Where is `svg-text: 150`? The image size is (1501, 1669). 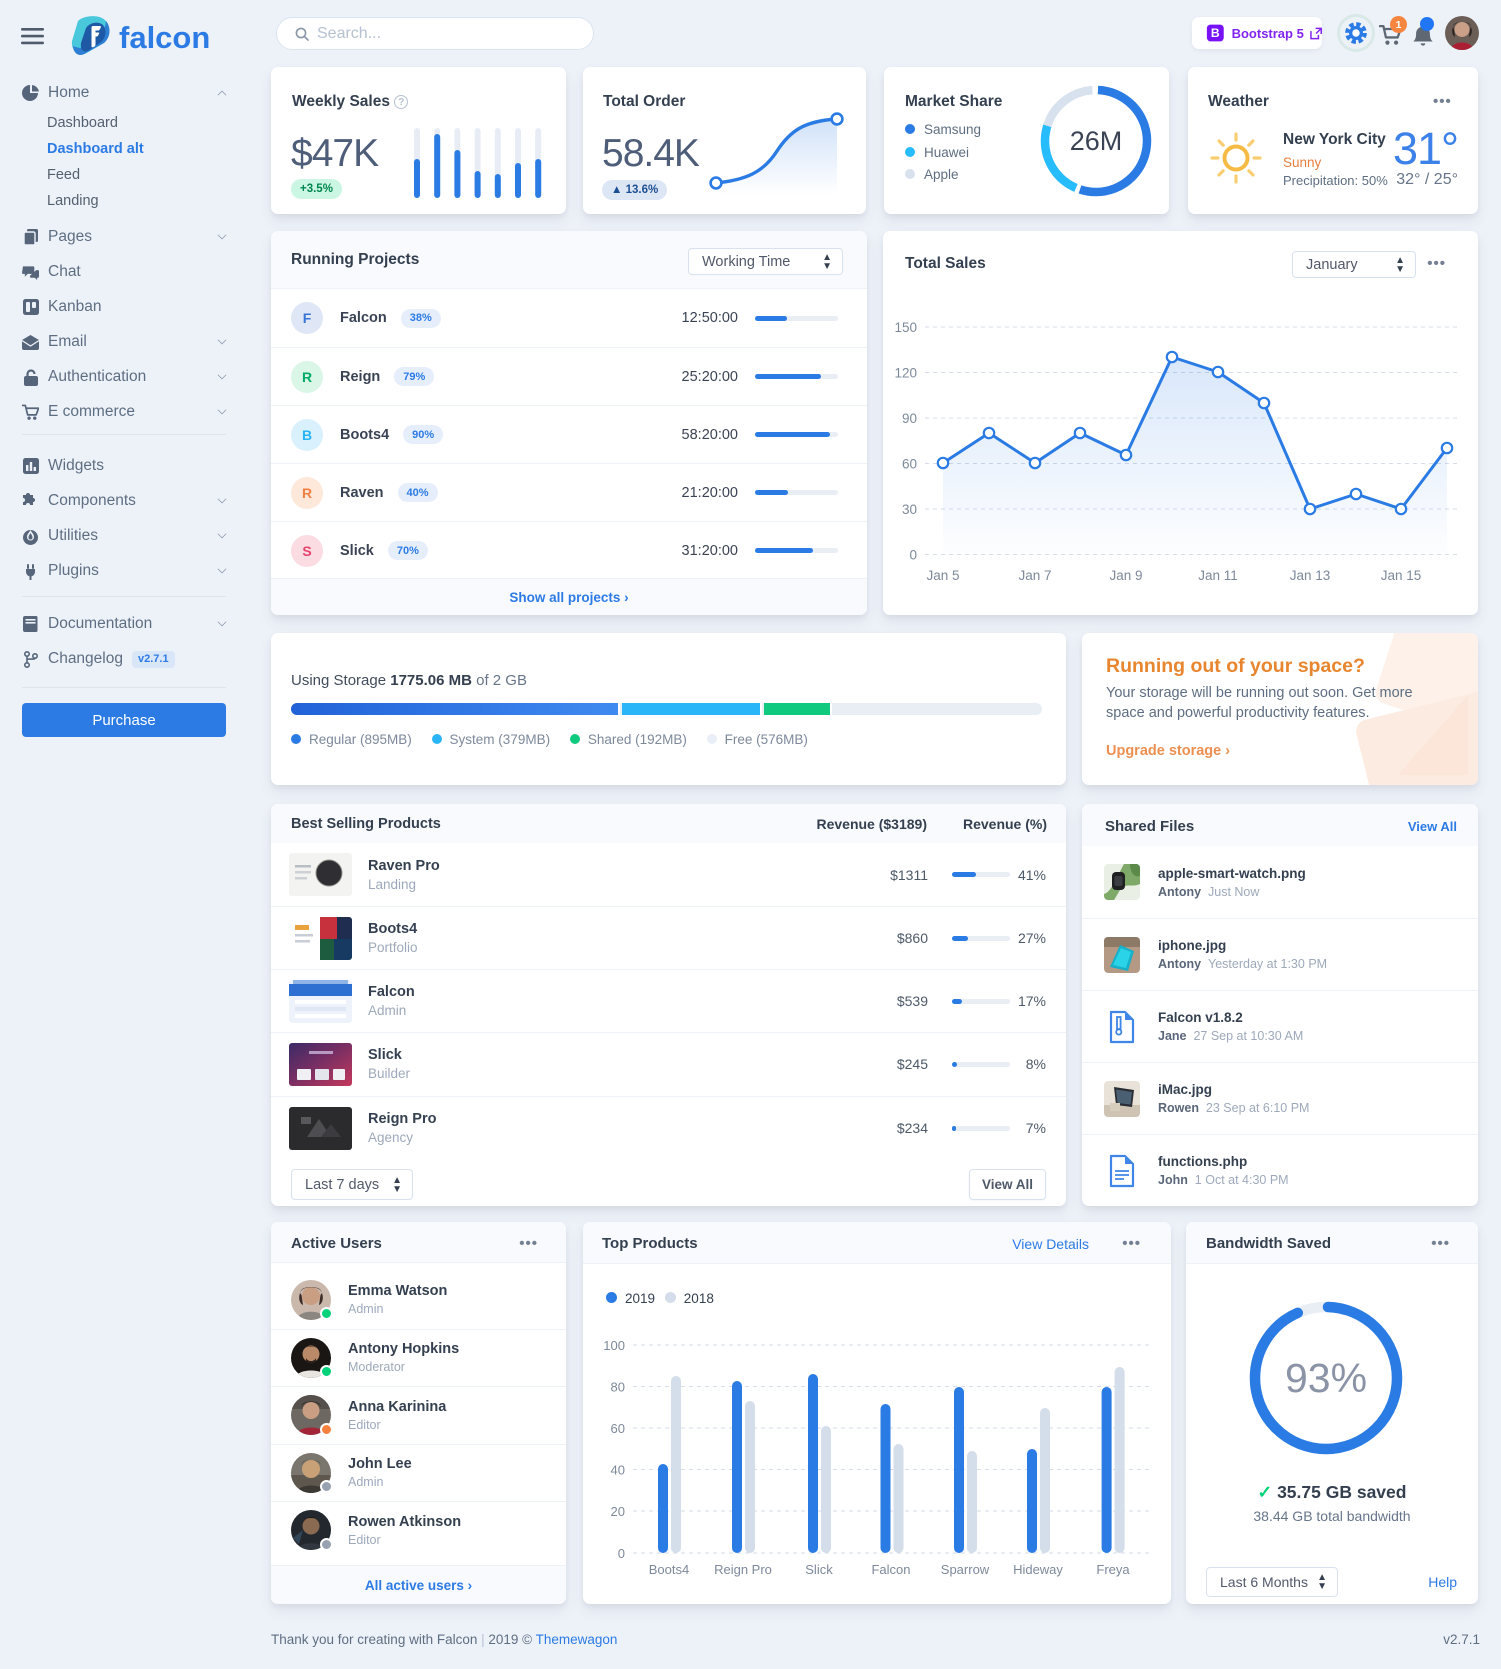
svg-text: 150 is located at coordinates (905, 327).